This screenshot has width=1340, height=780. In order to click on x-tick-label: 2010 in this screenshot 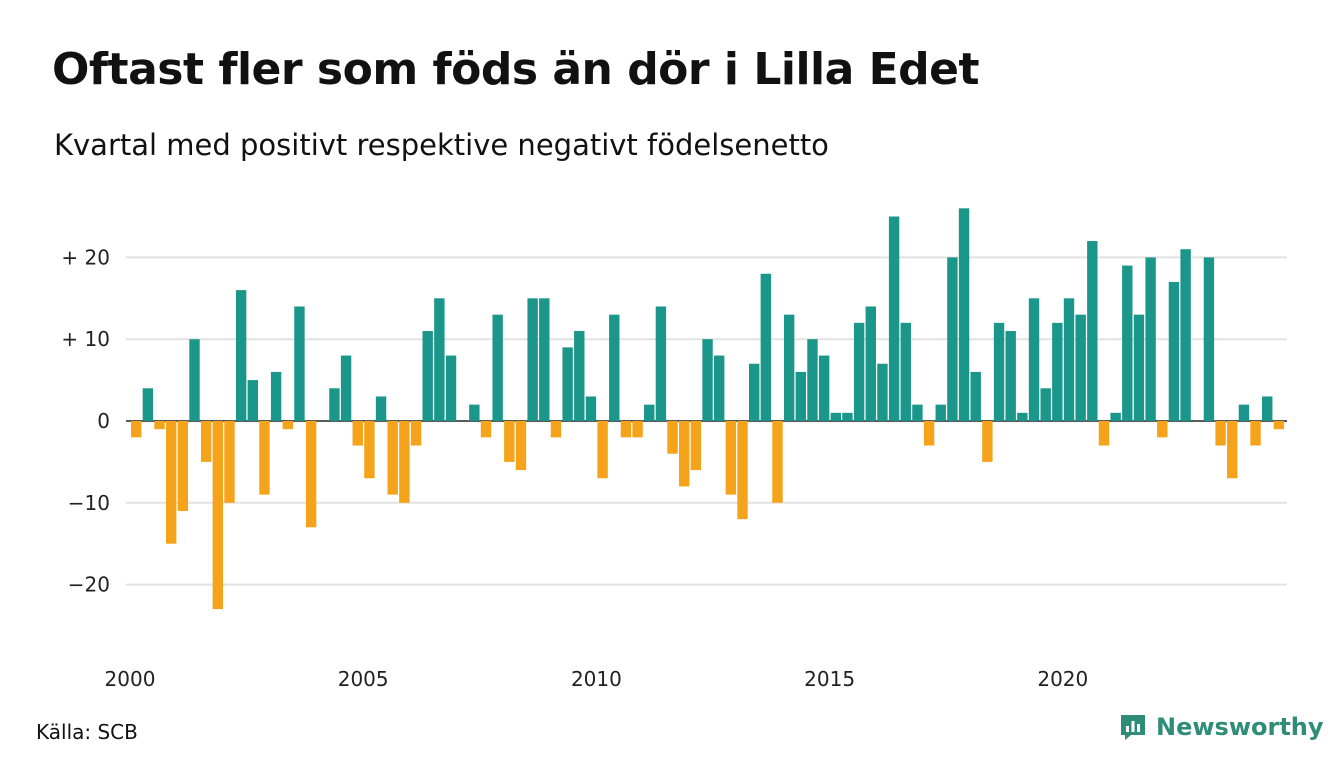, I will do `click(596, 679)`.